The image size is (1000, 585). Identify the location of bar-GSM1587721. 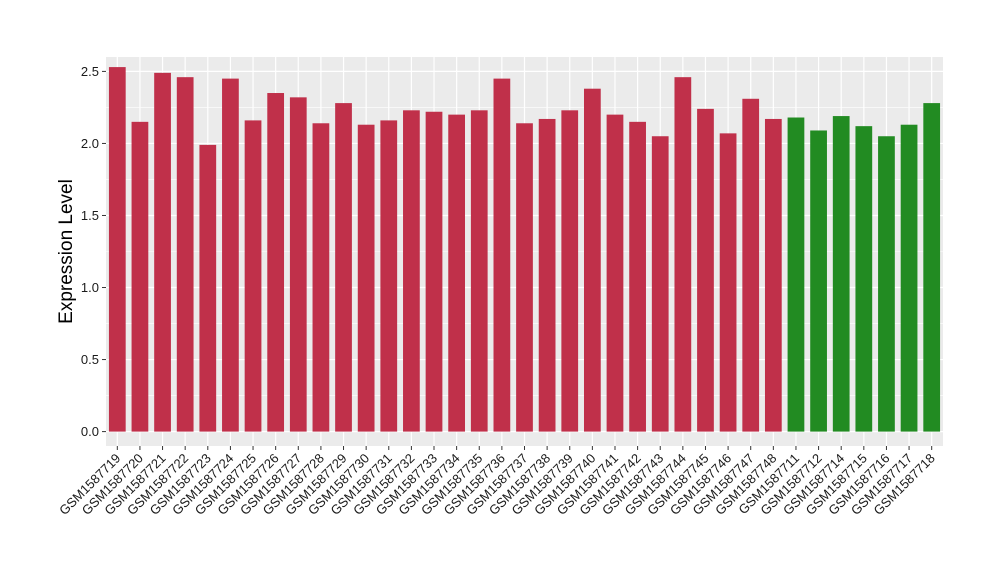
(162, 252).